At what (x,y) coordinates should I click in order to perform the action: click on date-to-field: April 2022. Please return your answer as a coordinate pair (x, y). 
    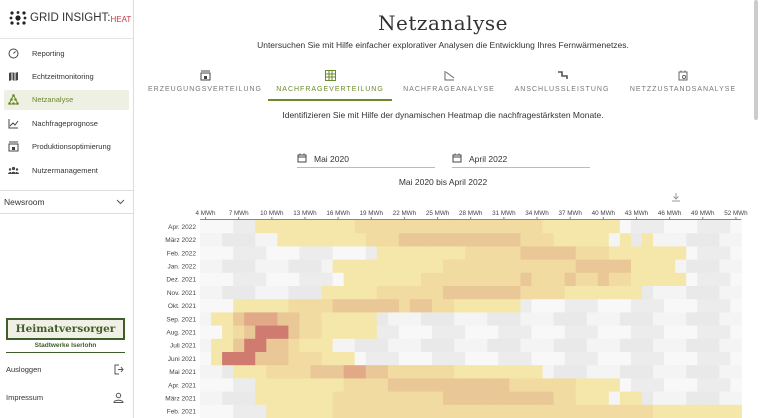
    Looking at the image, I should click on (521, 159).